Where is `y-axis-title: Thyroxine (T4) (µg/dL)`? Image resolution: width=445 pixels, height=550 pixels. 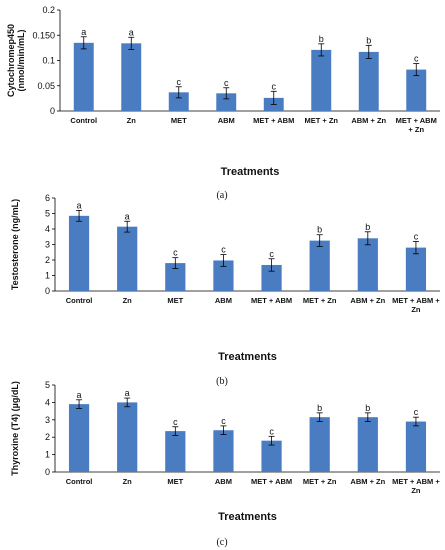 y-axis-title: Thyroxine (T4) (µg/dL) is located at coordinates (15, 428).